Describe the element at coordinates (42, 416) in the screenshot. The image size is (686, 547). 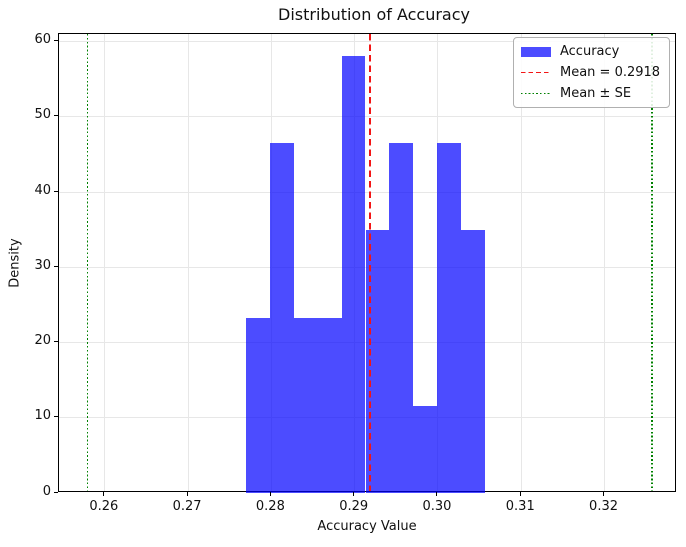
I see `y-tick-label: 10` at that location.